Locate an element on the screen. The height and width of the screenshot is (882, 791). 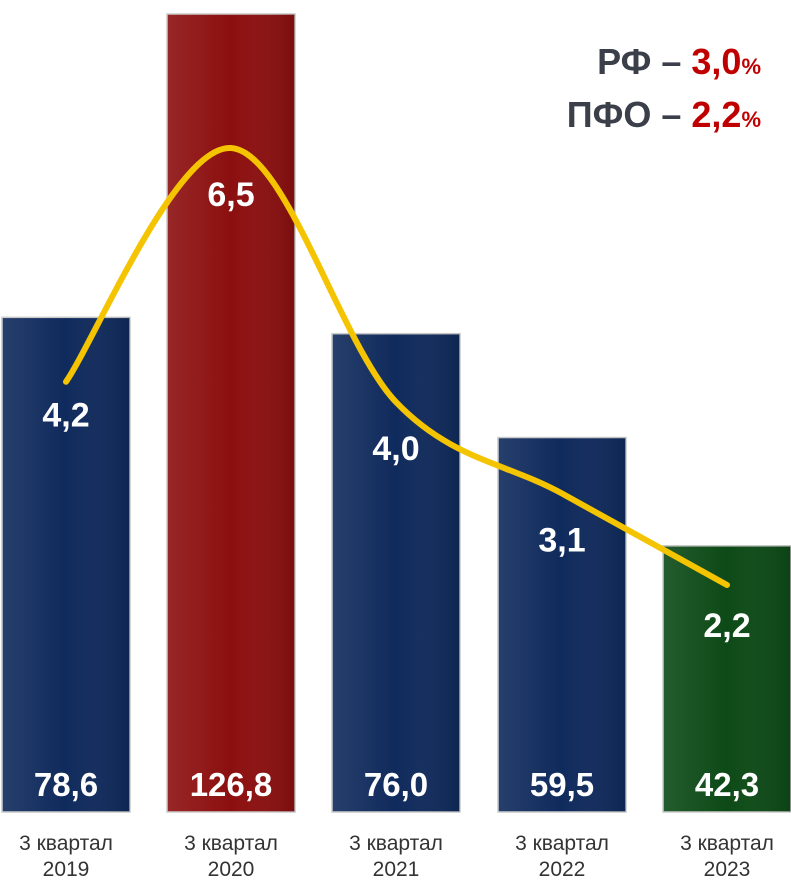
summary-pfo: ПФО – 2,2% is located at coordinates (664, 117).